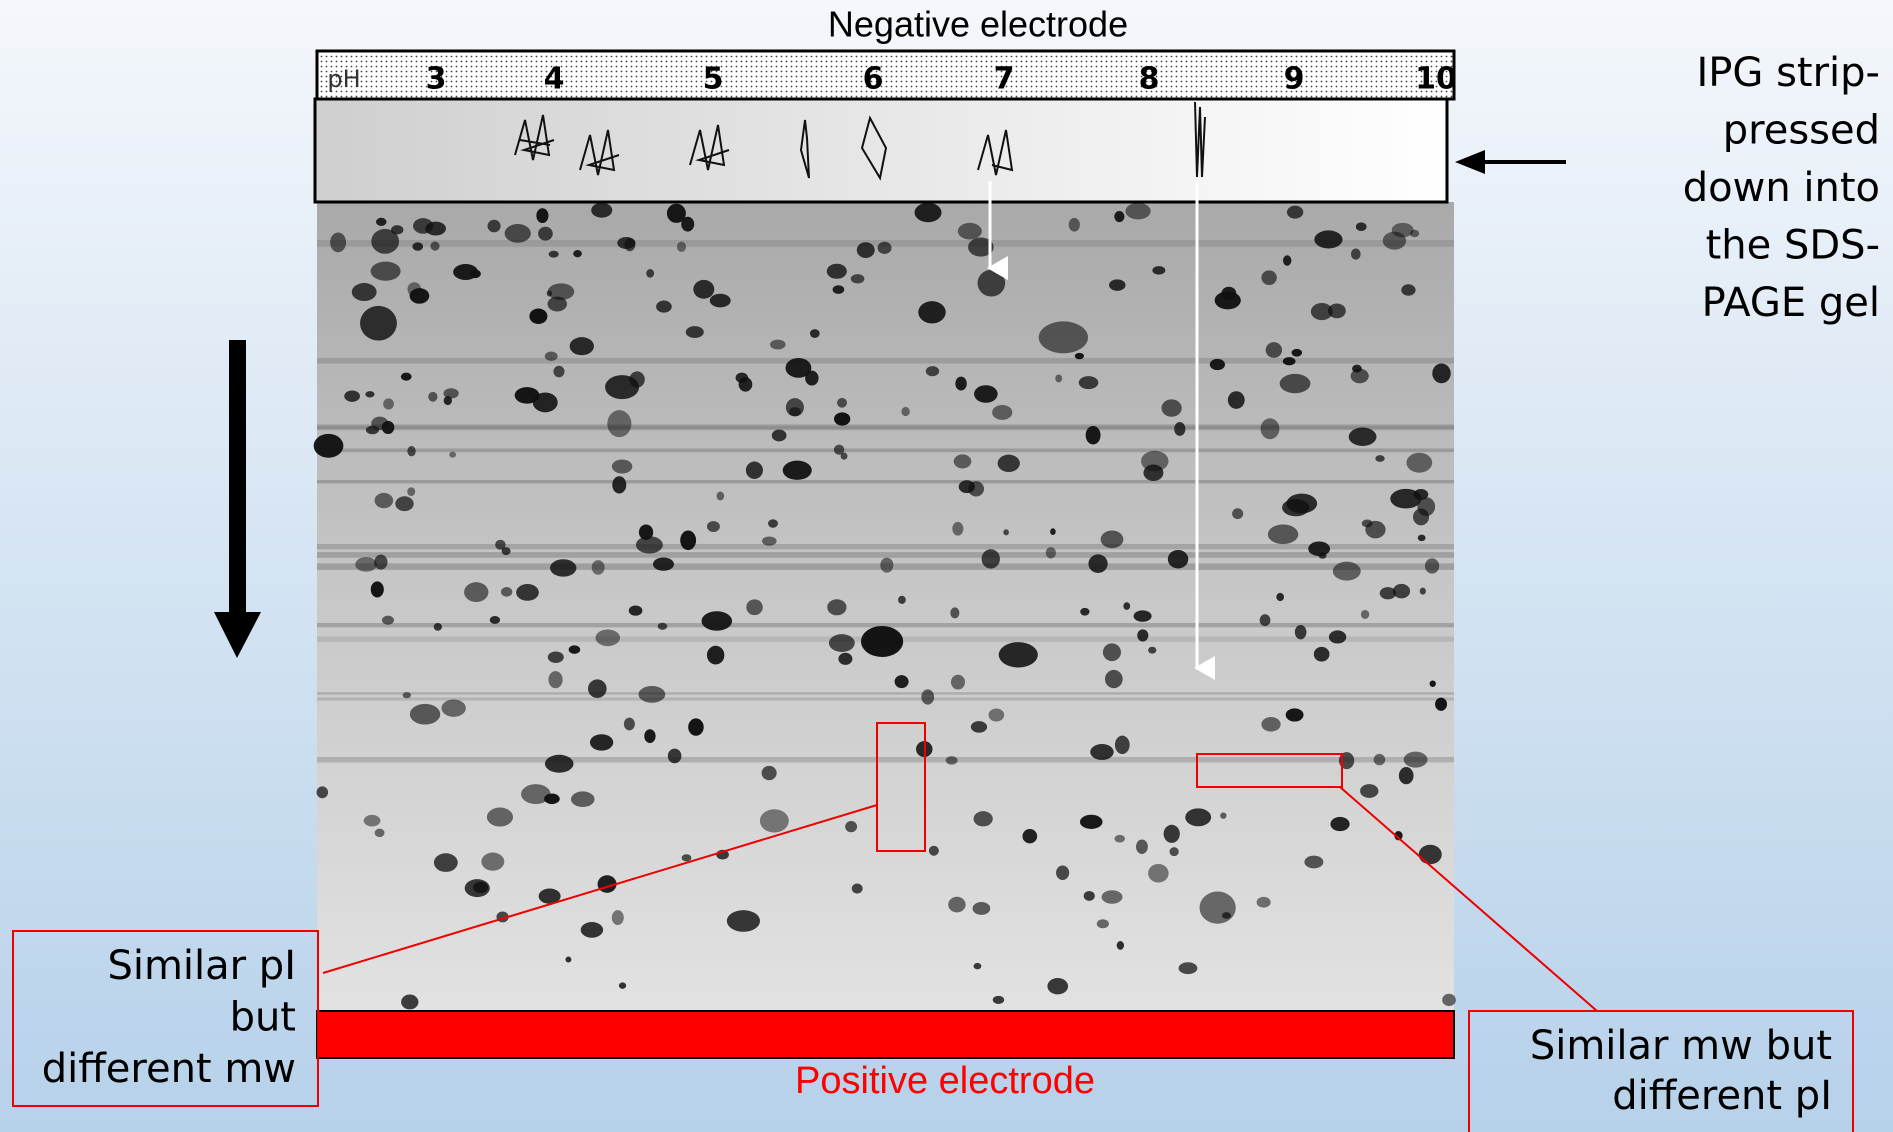 This screenshot has width=1893, height=1132. I want to click on right-note: different pI, so click(1722, 1096).